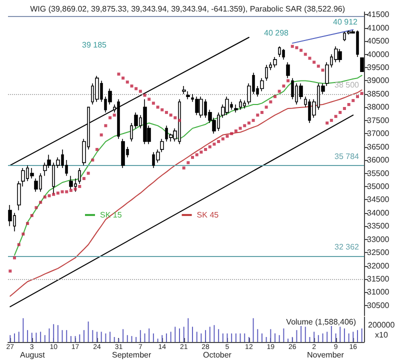 The image size is (400, 361). What do you see at coordinates (378, 239) in the screenshot?
I see `y-tick-label: 33000` at bounding box center [378, 239].